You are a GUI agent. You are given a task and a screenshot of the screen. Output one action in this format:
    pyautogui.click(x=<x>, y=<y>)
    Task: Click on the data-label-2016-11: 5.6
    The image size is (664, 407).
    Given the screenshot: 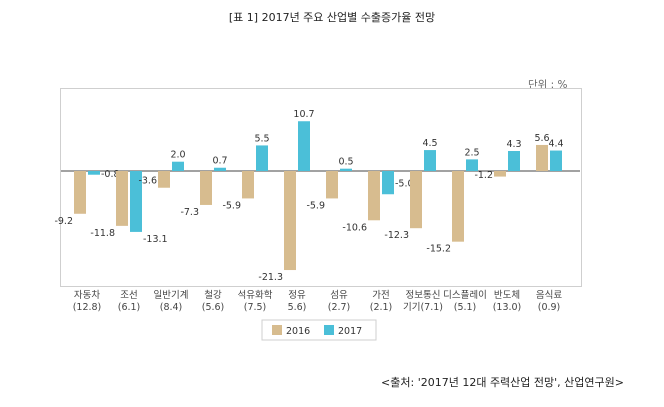 What is the action you would take?
    pyautogui.click(x=541, y=138)
    